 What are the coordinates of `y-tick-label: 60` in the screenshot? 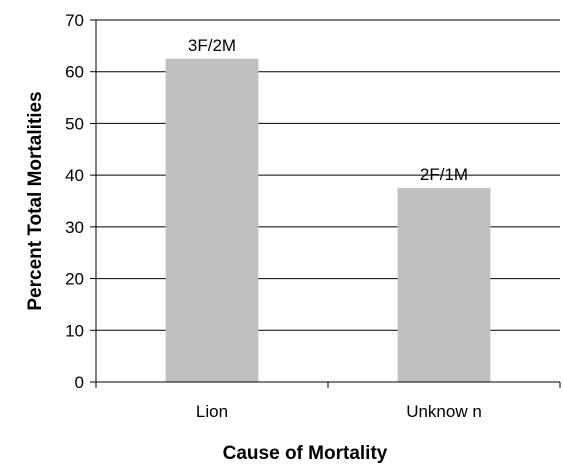 It's located at (74, 72).